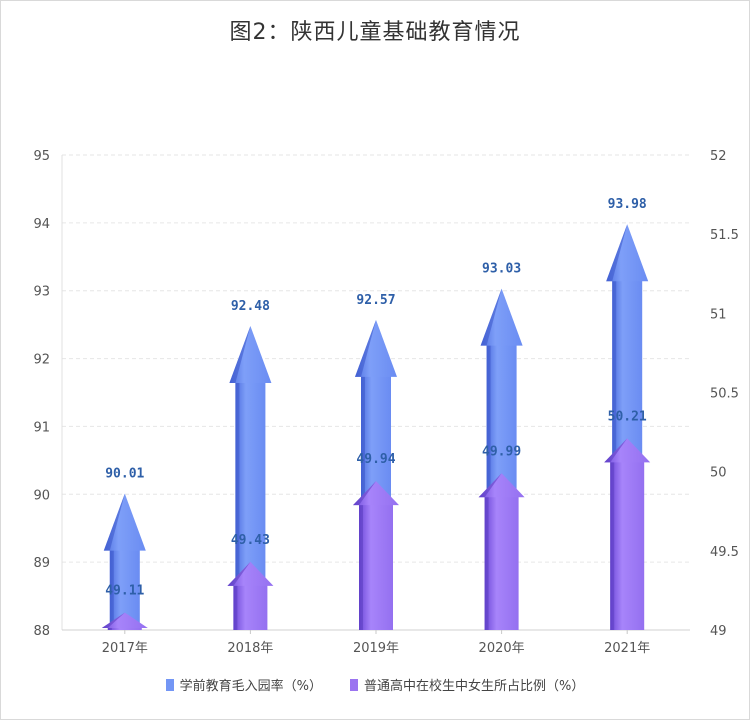  Describe the element at coordinates (124, 591) in the screenshot. I see `data-label-right: 49.11` at that location.